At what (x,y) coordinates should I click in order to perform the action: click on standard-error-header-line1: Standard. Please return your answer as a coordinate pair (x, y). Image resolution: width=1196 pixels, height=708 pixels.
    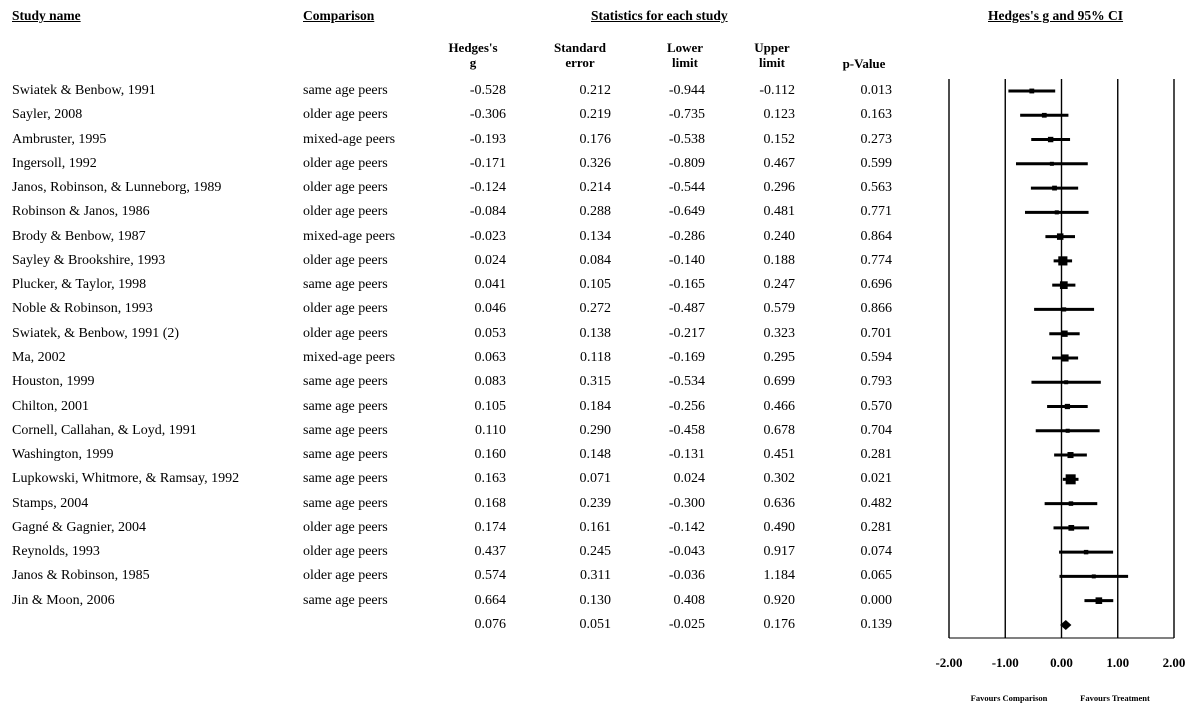
    Looking at the image, I should click on (580, 47).